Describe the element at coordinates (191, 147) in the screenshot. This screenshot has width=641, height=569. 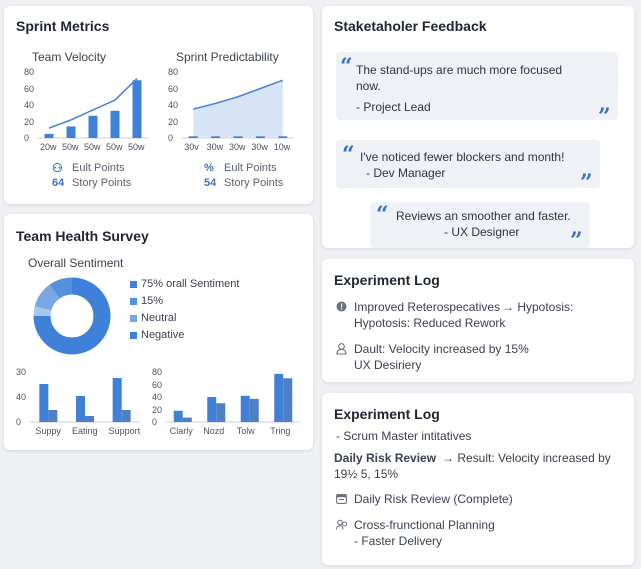
I see `x-tick-label: 30v` at that location.